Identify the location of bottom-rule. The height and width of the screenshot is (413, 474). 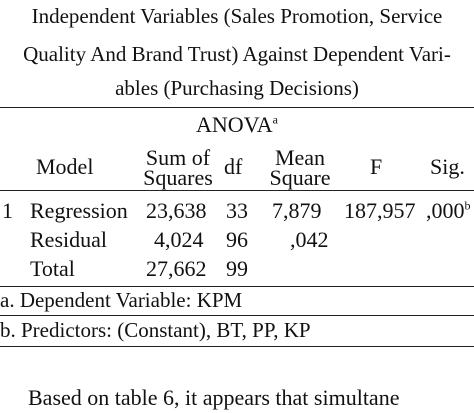
(237, 346).